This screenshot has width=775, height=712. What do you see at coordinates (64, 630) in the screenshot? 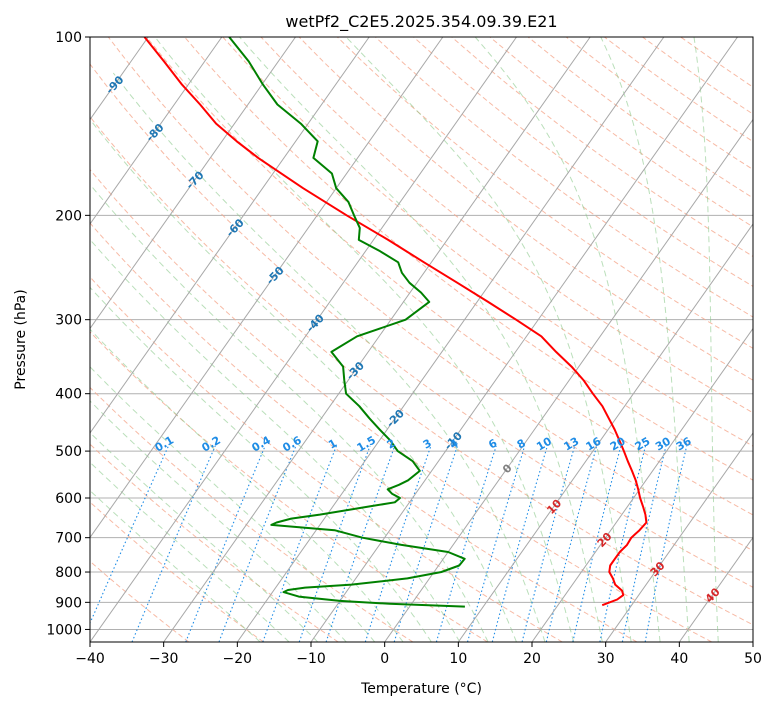
I see `y-tick-label: 1000` at bounding box center [64, 630].